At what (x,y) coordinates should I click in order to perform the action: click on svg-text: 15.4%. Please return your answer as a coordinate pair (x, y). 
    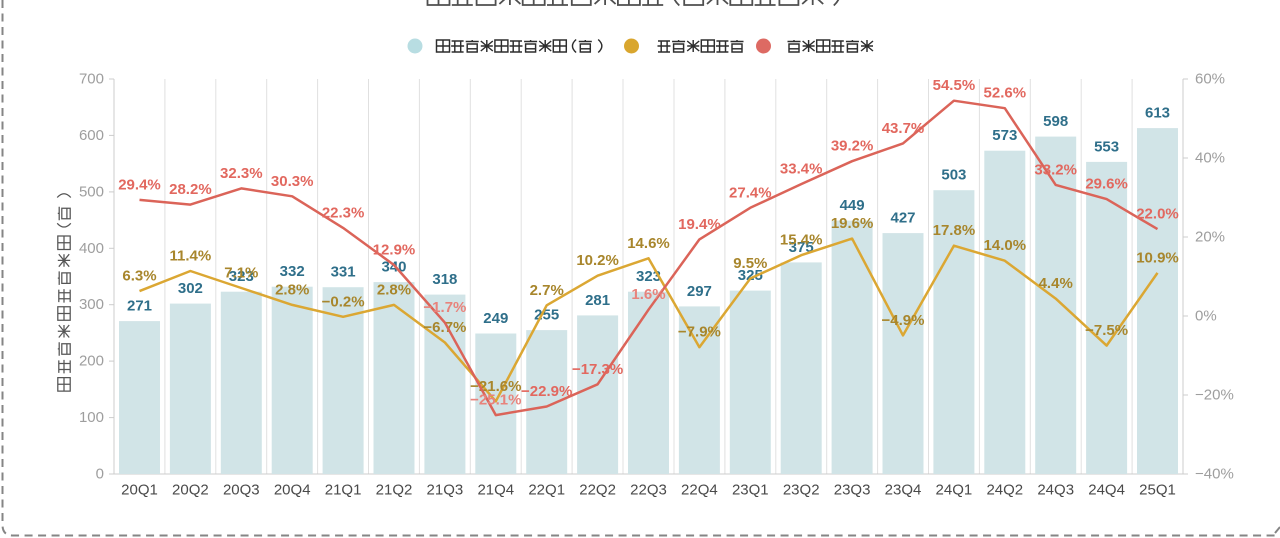
    Looking at the image, I should click on (801, 240).